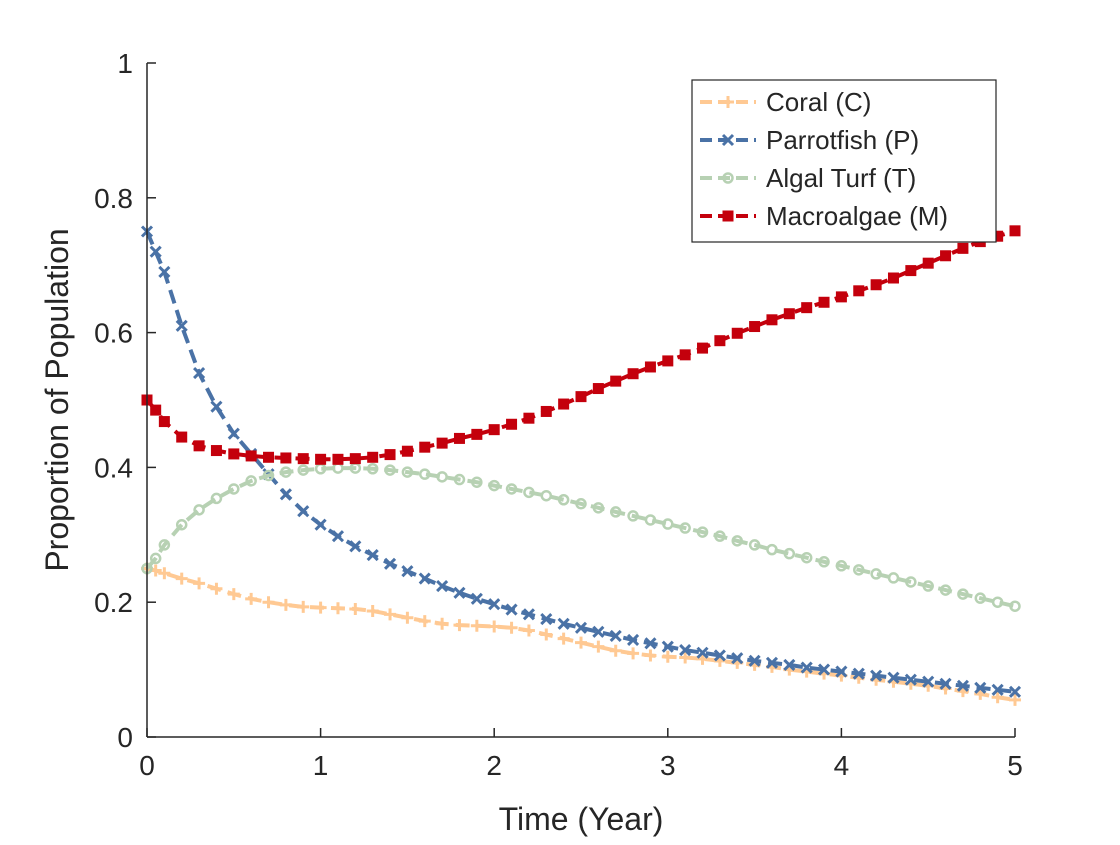 The height and width of the screenshot is (845, 1120). I want to click on legend-entry-4: Macroalgae (M), so click(824, 216).